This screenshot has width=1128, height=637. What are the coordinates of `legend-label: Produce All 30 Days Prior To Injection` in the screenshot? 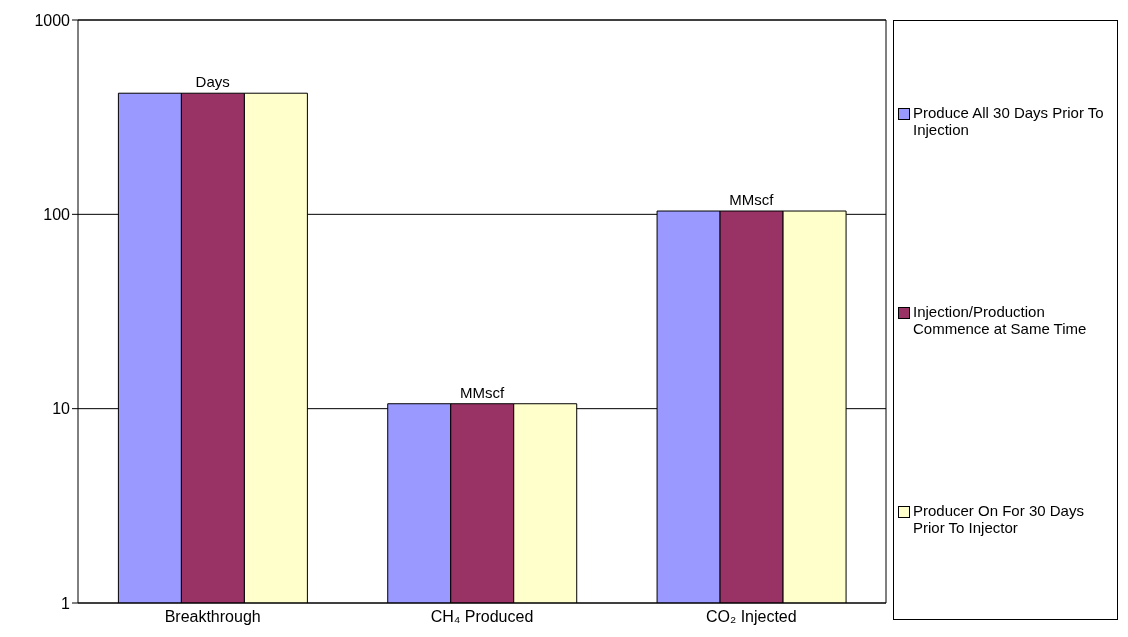 It's located at (1009, 120).